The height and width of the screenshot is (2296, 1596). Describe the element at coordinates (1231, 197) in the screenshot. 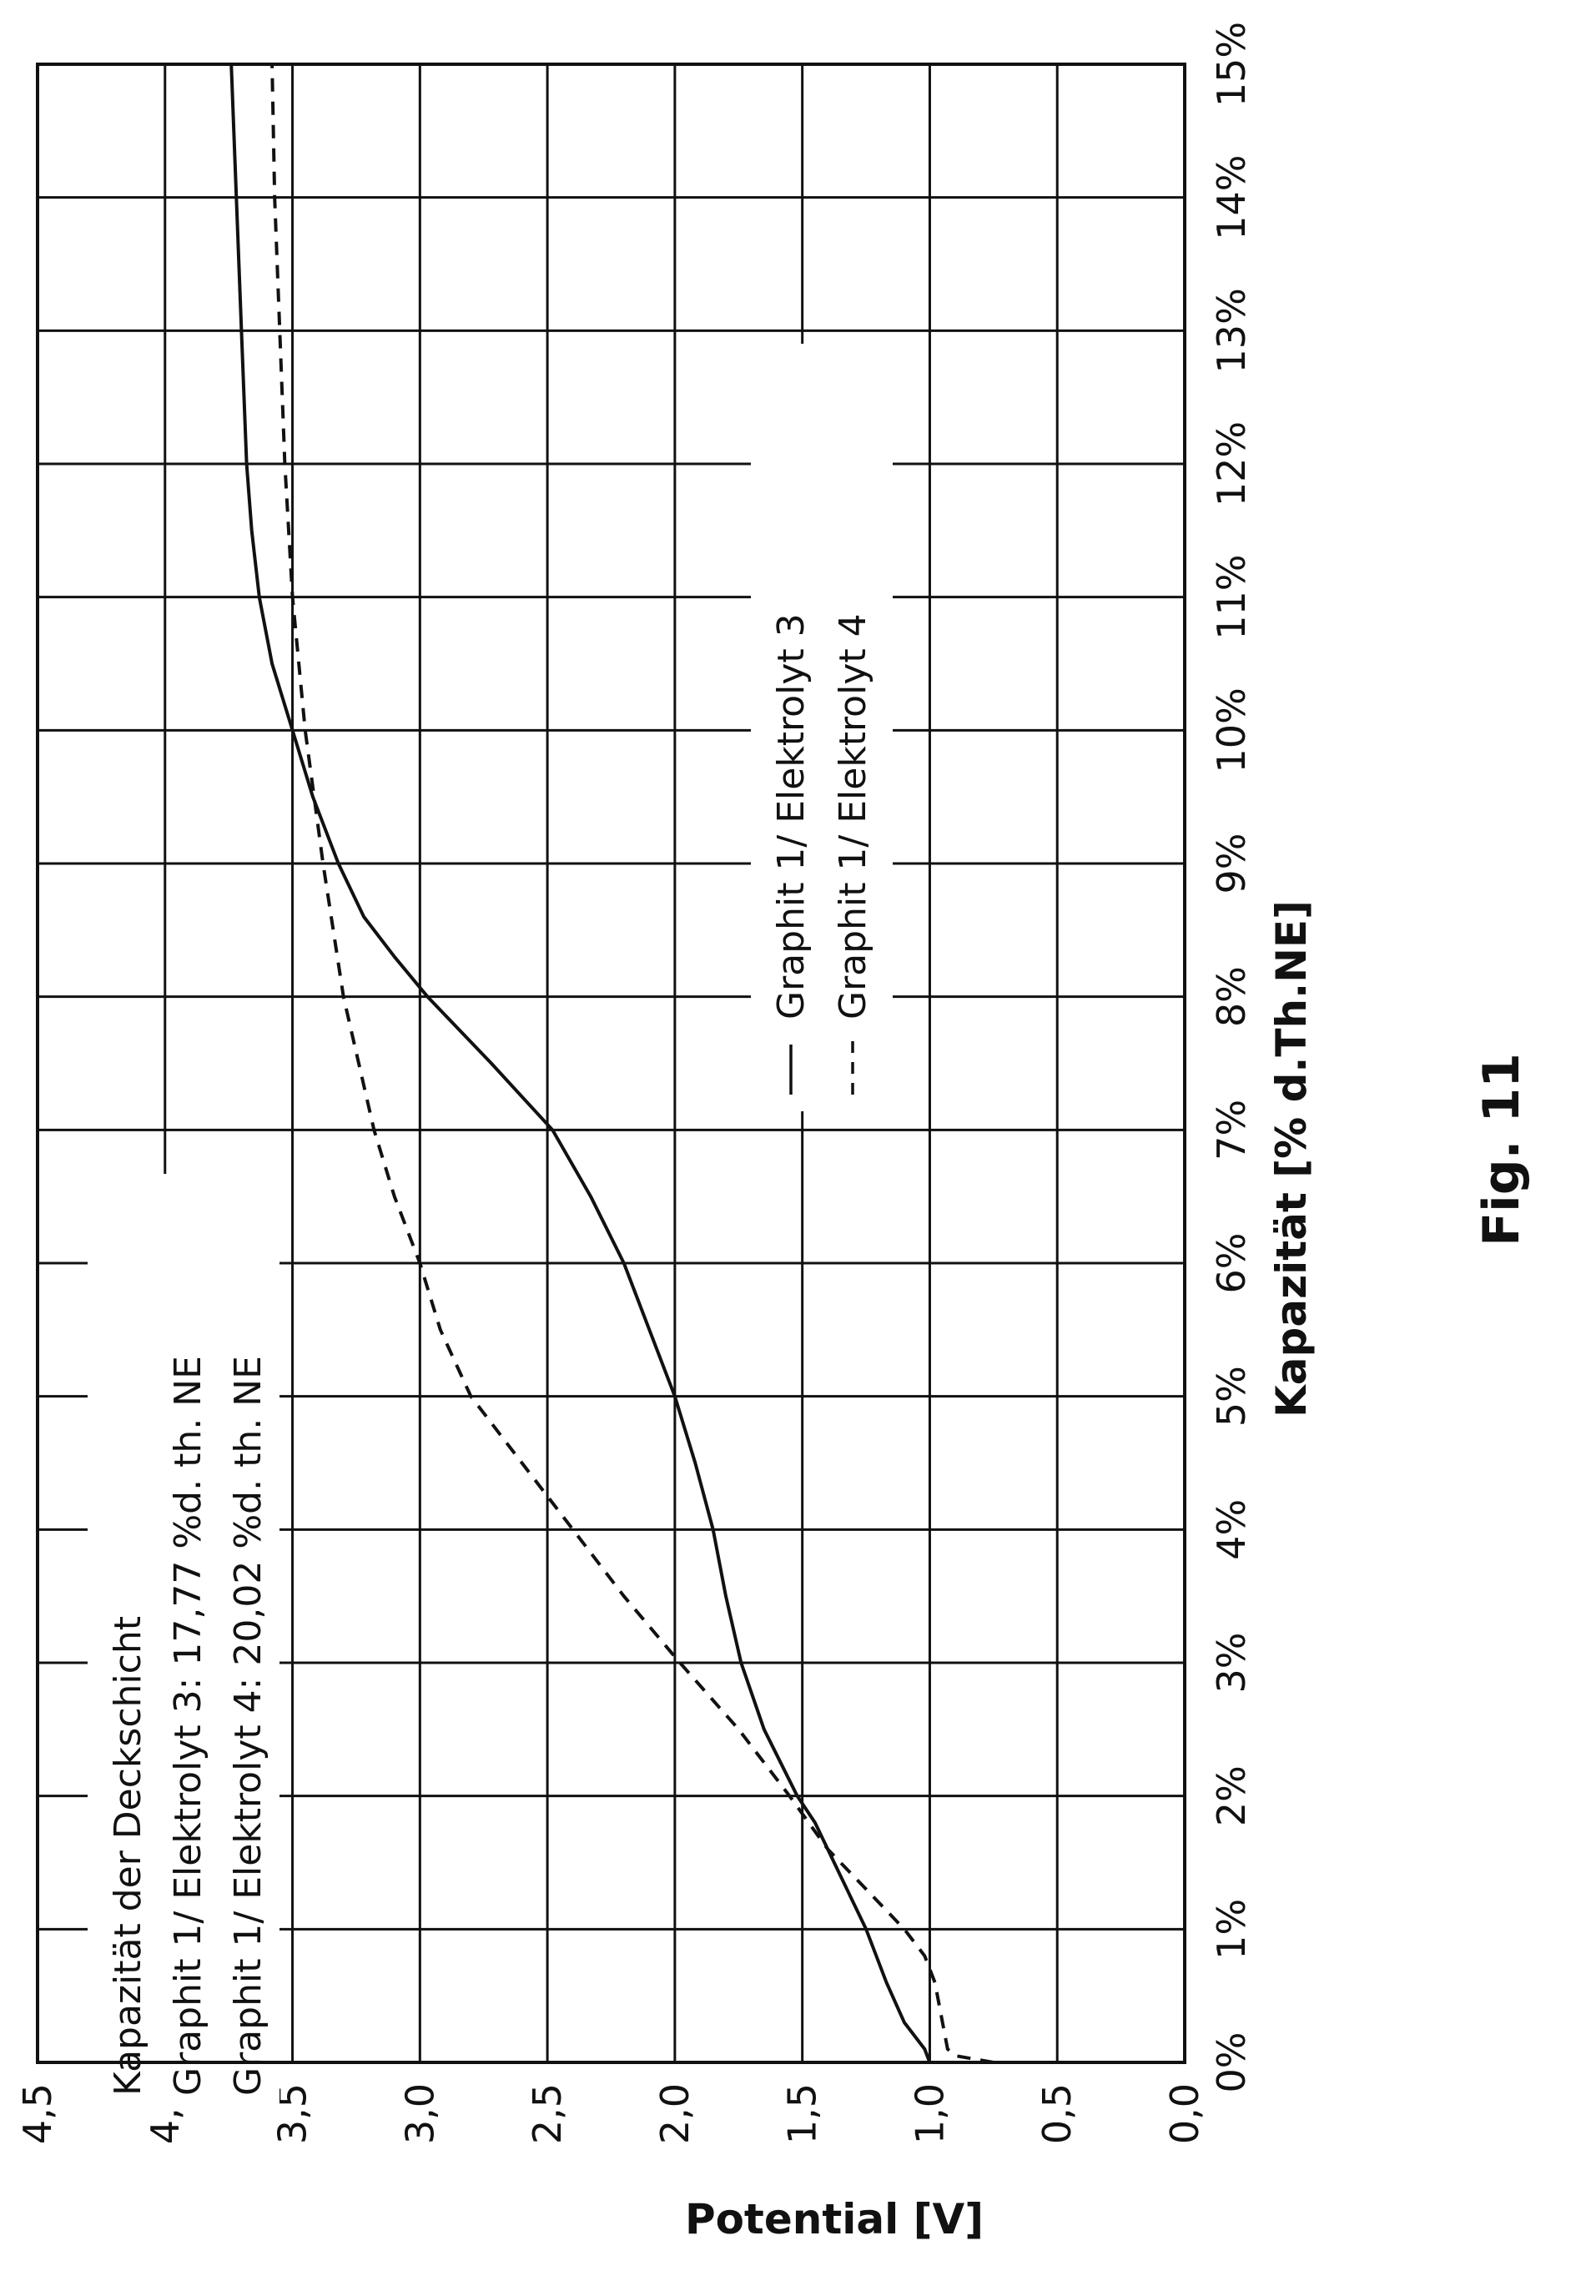

I see `x-tick-label: 14%` at that location.